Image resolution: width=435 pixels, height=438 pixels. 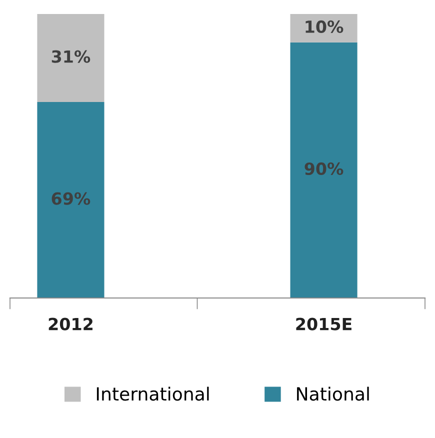 What do you see at coordinates (71, 198) in the screenshot?
I see `data-label: 69%` at bounding box center [71, 198].